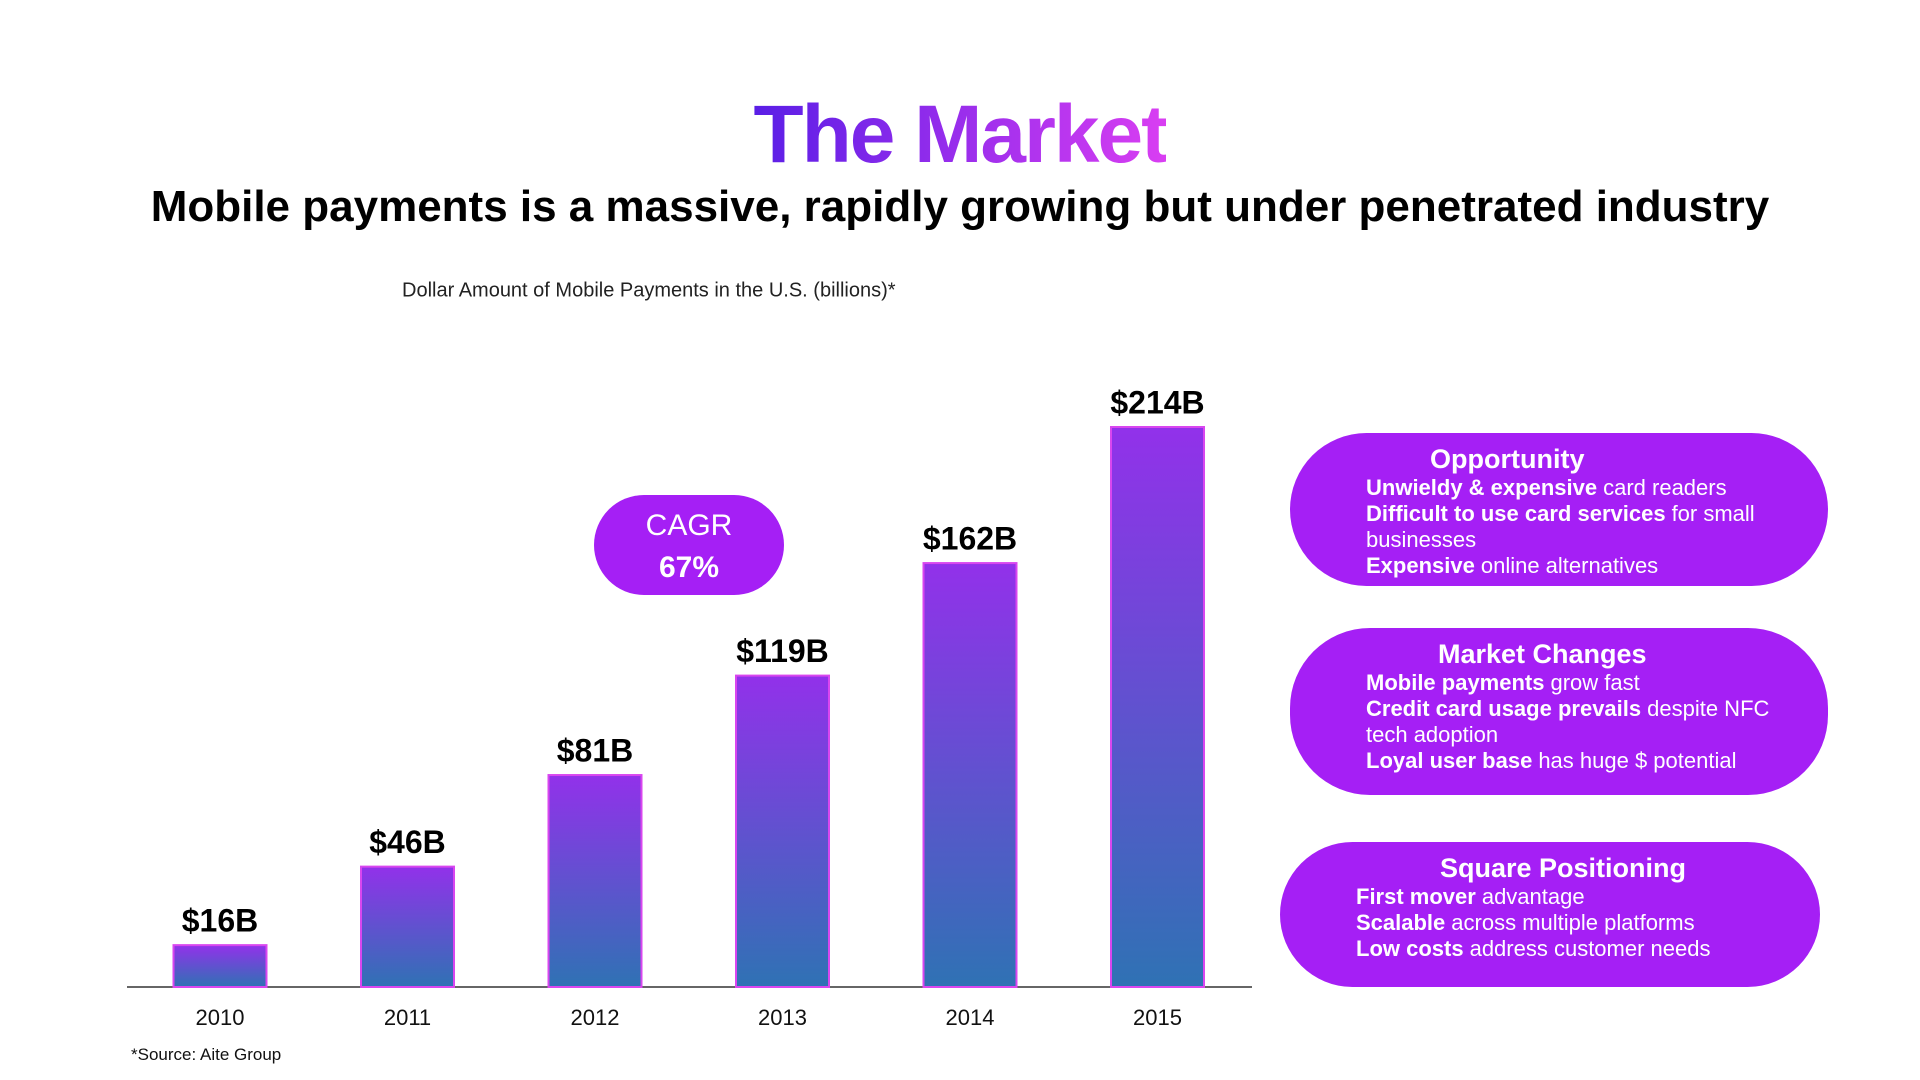  What do you see at coordinates (970, 539) in the screenshot?
I see `value-label: $162B` at bounding box center [970, 539].